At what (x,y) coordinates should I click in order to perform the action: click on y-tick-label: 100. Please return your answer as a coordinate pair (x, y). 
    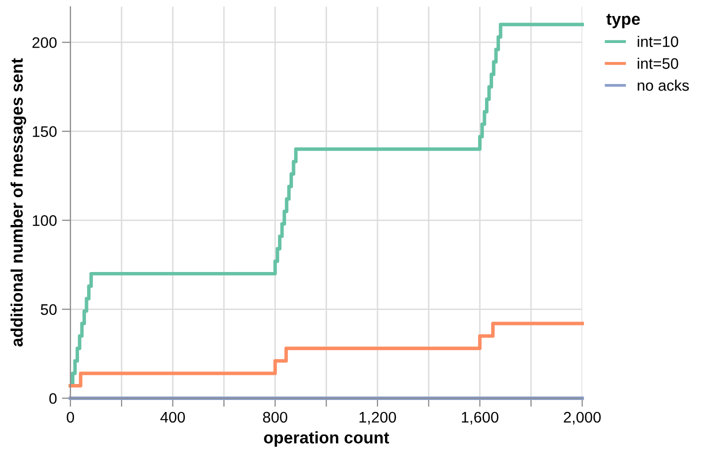
    Looking at the image, I should click on (44, 220).